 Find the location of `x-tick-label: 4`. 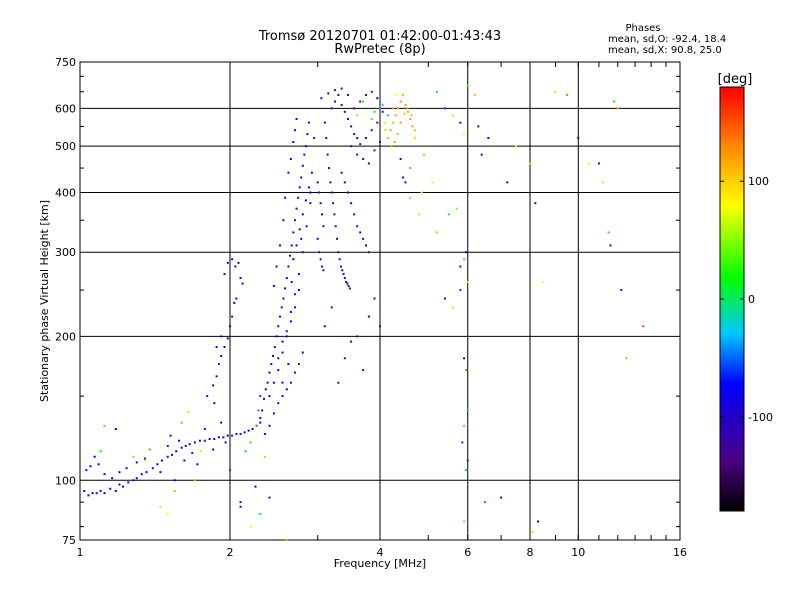

x-tick-label: 4 is located at coordinates (380, 552).